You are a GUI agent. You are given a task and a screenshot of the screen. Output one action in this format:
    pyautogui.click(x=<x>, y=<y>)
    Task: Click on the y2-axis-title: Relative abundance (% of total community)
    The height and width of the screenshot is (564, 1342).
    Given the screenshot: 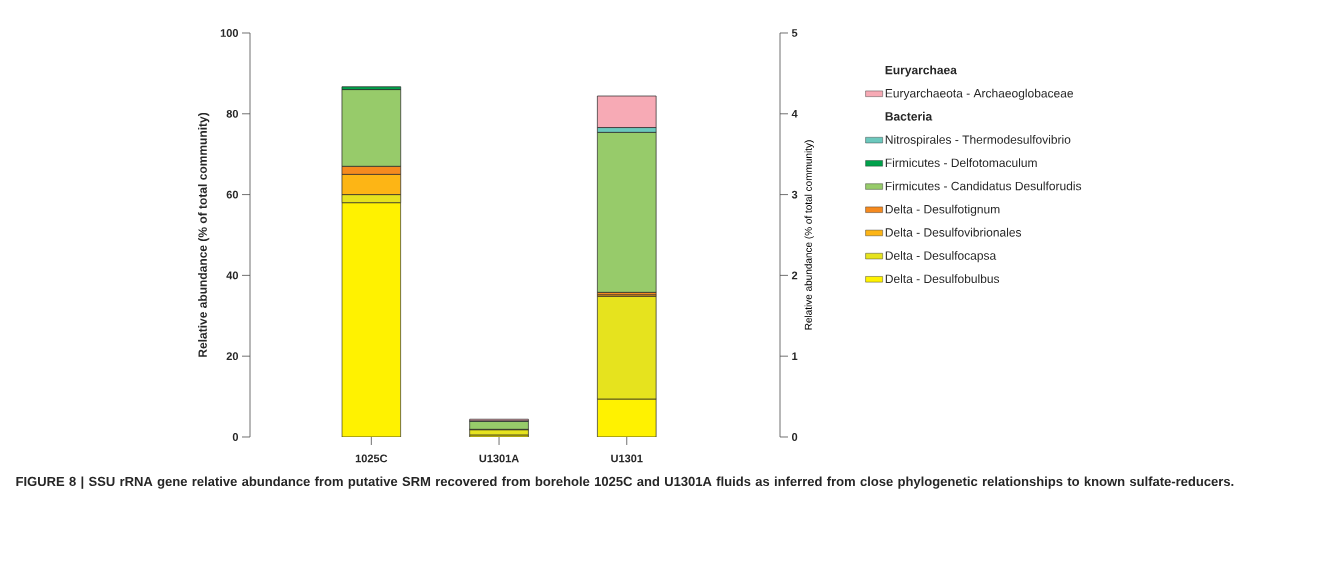 What is the action you would take?
    pyautogui.click(x=809, y=235)
    